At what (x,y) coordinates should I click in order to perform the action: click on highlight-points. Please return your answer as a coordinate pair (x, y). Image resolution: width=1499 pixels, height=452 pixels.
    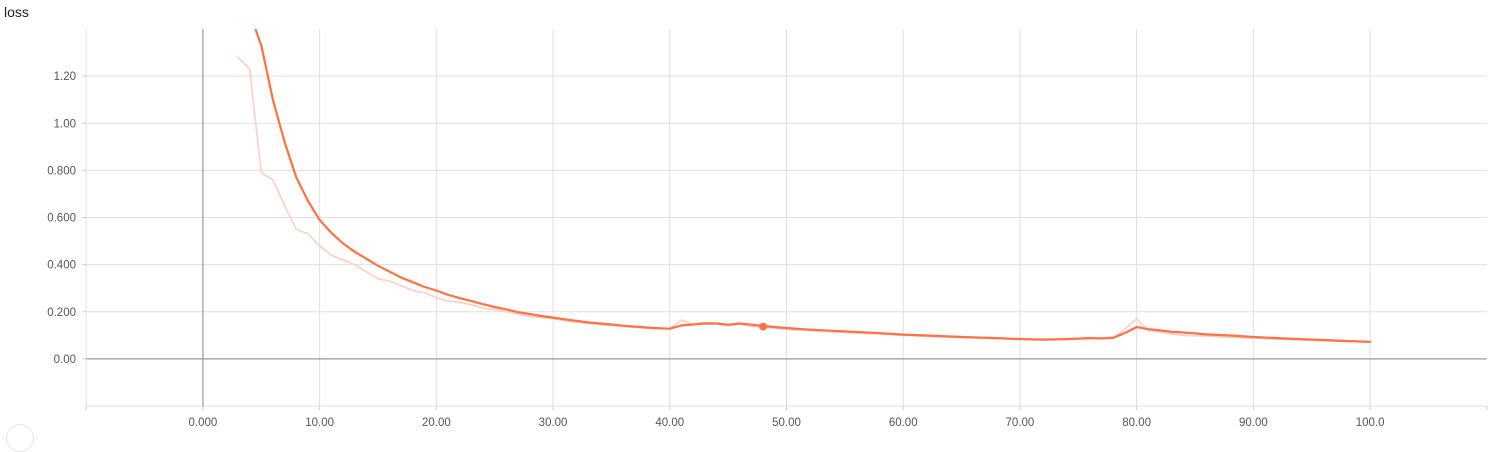
    Looking at the image, I should click on (763, 326).